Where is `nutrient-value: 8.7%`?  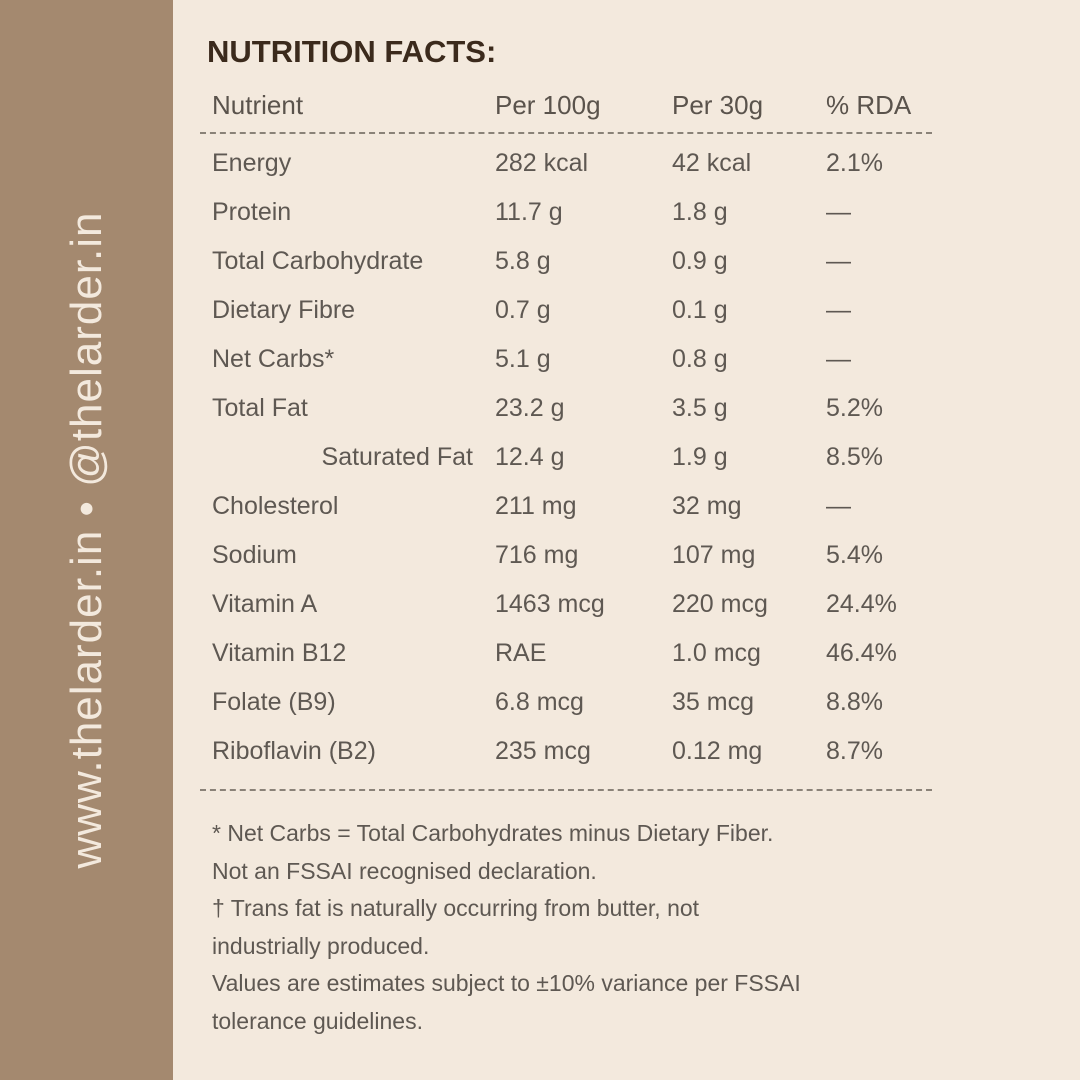
nutrient-value: 8.7% is located at coordinates (854, 751).